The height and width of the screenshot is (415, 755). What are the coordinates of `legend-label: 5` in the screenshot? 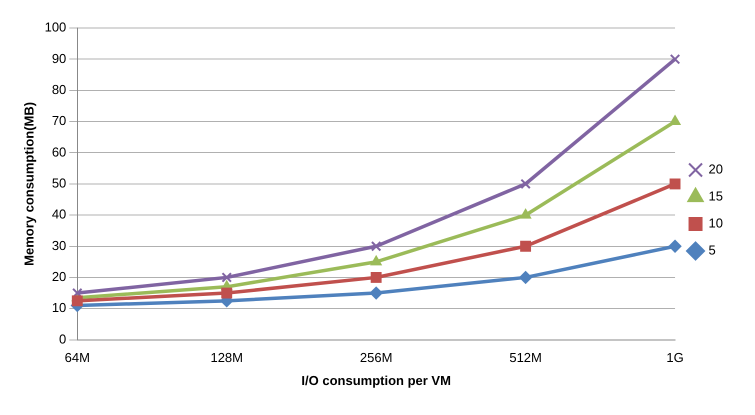 It's located at (712, 250).